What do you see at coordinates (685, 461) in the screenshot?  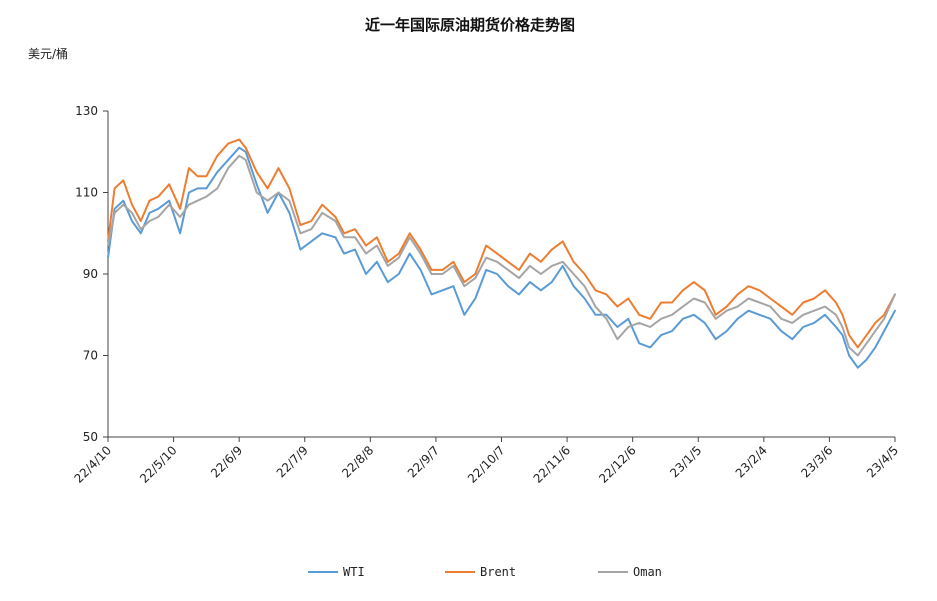 I see `x-tick-label: 23/1/5` at bounding box center [685, 461].